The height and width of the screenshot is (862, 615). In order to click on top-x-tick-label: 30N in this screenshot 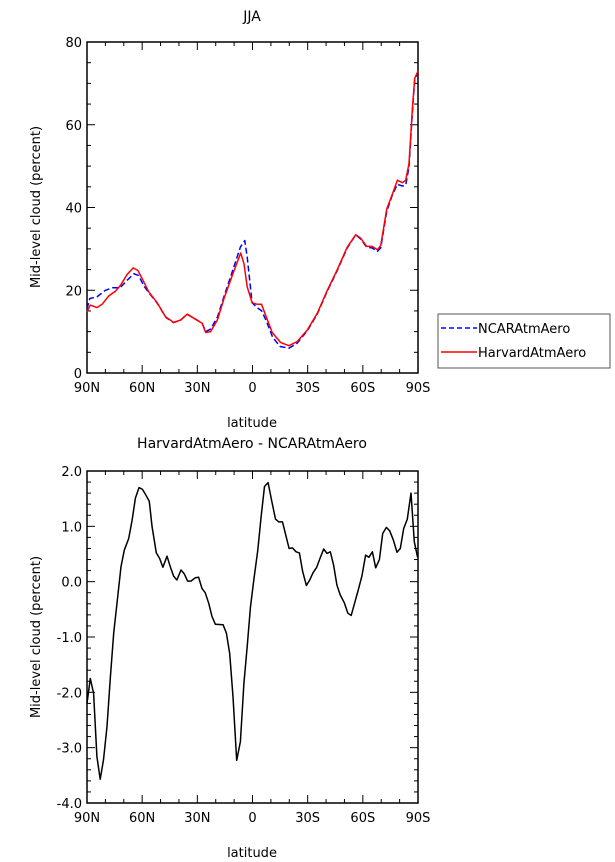, I will do `click(197, 388)`.